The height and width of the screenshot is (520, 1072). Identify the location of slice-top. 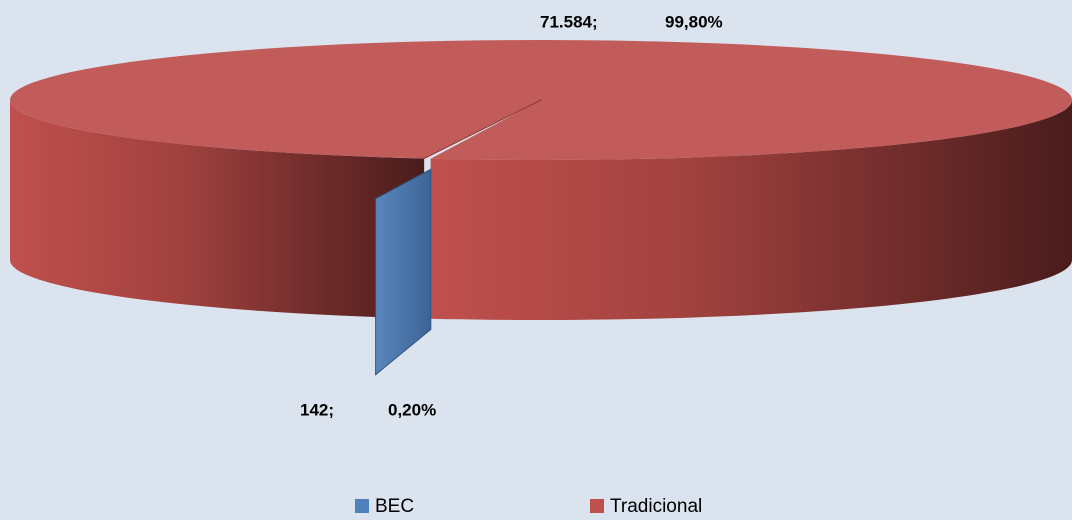
(482, 129).